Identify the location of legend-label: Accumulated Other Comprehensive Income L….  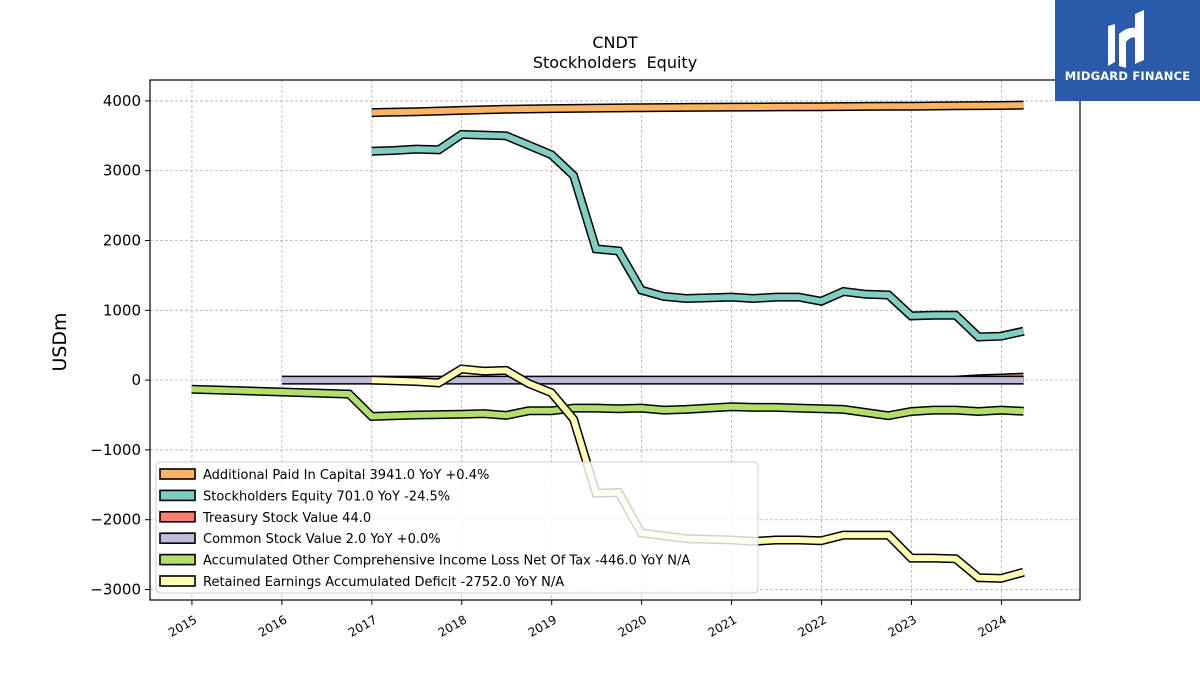
(446, 561).